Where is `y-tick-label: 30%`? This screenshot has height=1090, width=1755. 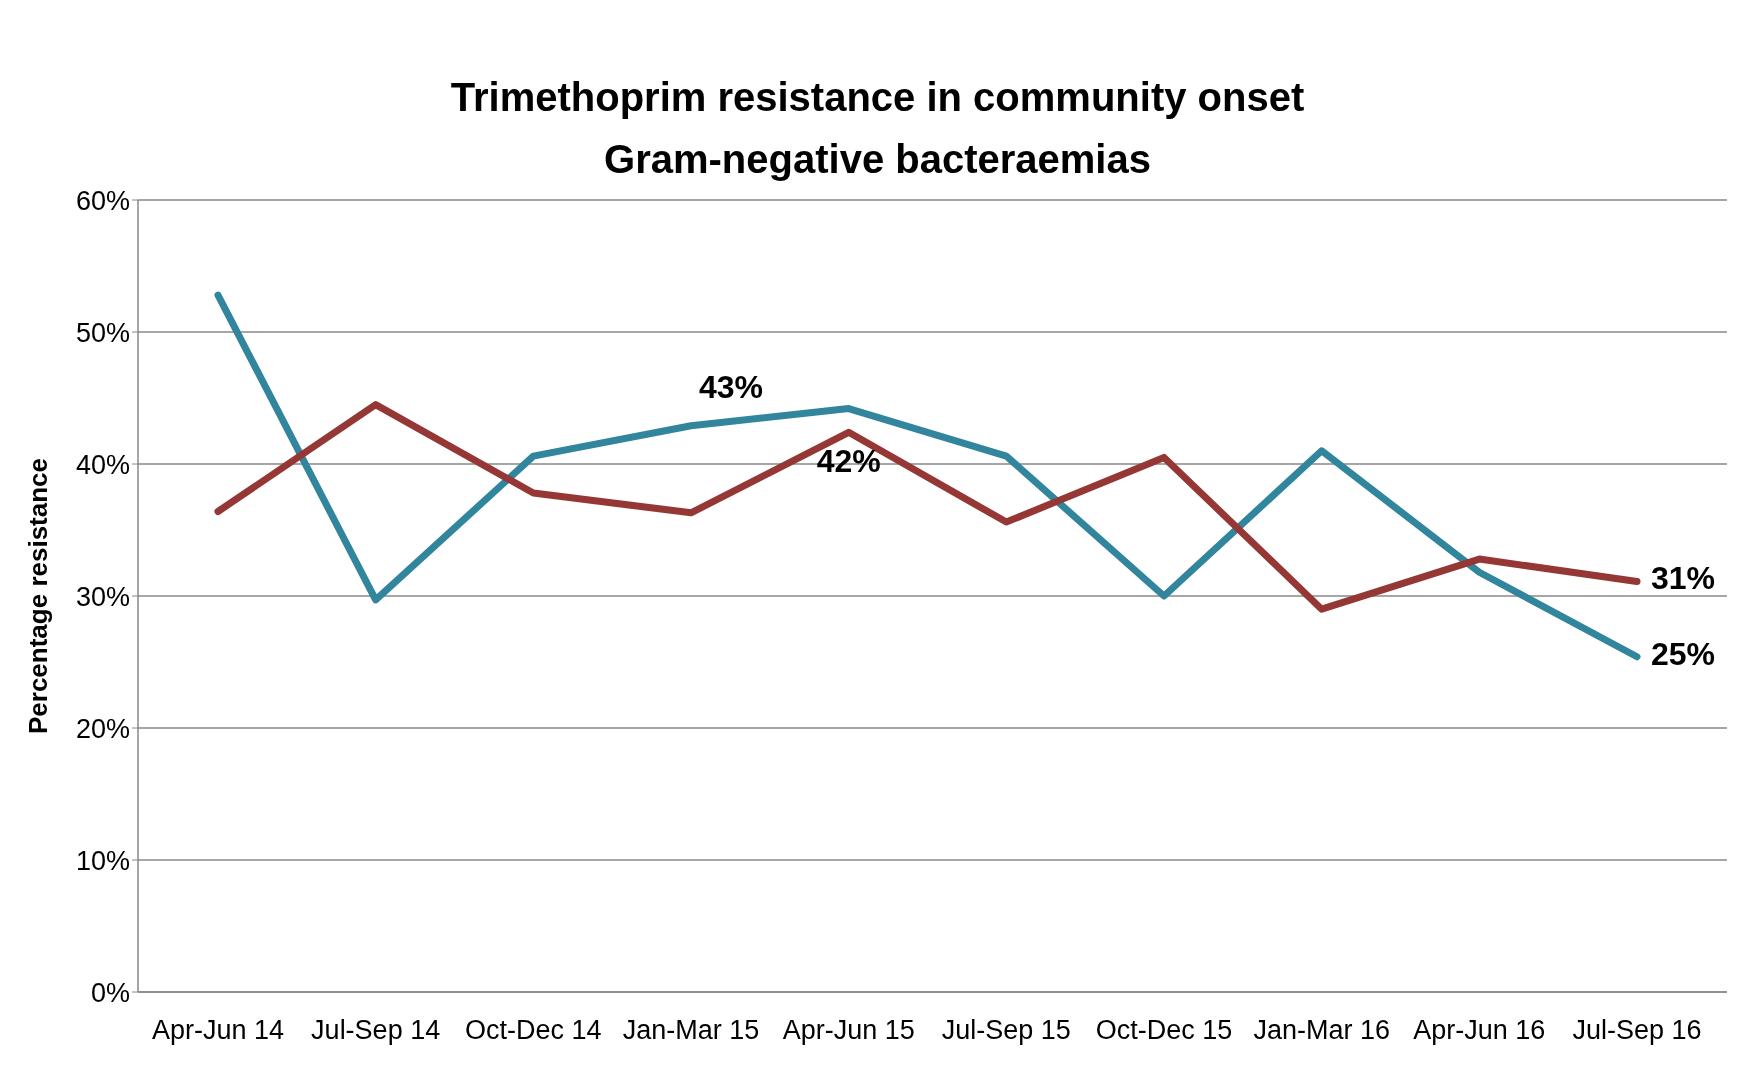
y-tick-label: 30% is located at coordinates (102, 596).